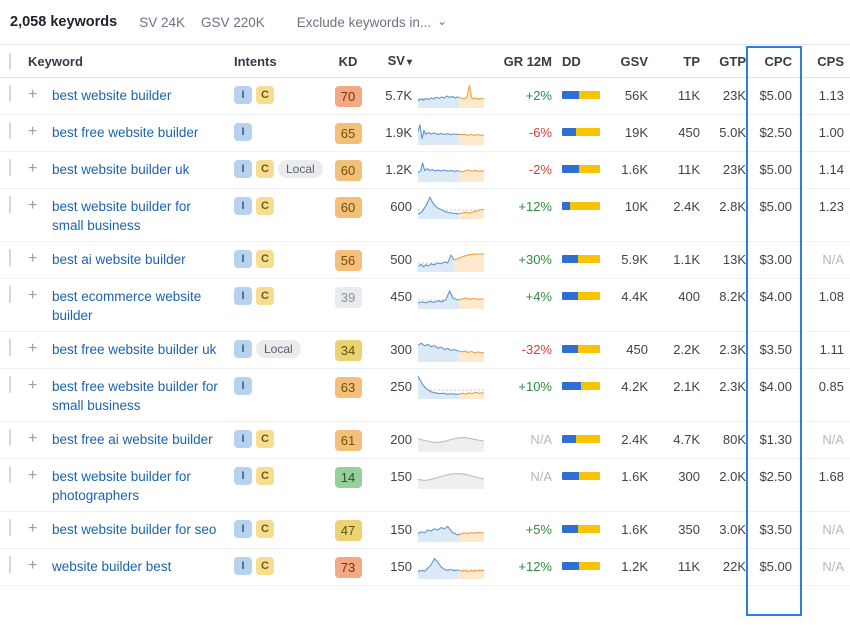 The height and width of the screenshot is (625, 850). I want to click on gsv-value: 5.9K, so click(634, 259).